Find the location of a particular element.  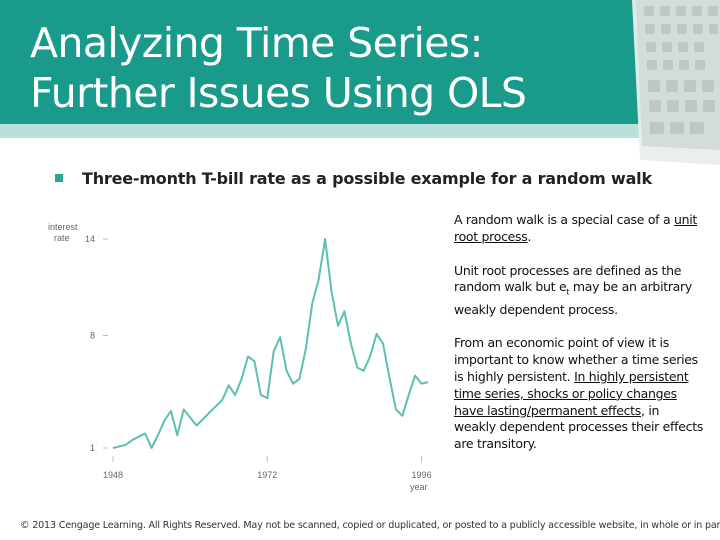

bullet-square-icon is located at coordinates (59, 178).